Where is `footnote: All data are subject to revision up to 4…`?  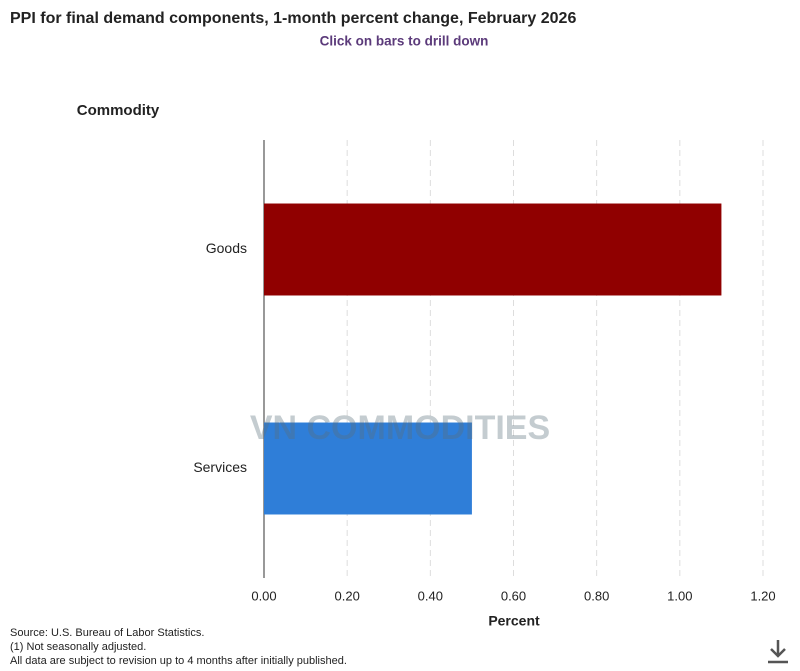
footnote: All data are subject to revision up to 4… is located at coordinates (178, 661).